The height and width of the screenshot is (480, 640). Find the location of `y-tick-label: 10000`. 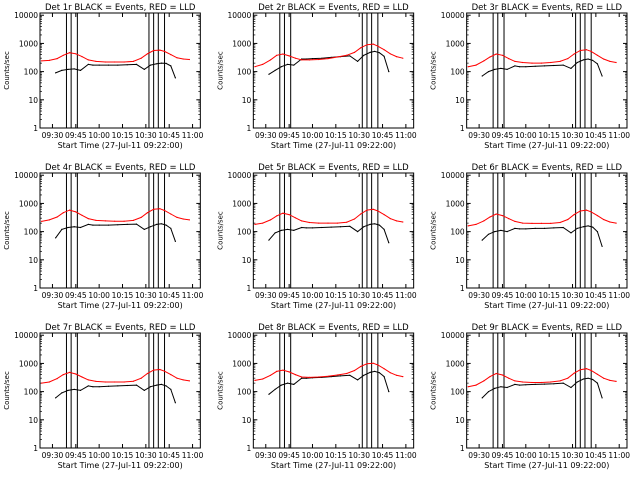

y-tick-label: 10000 is located at coordinates (26, 335).